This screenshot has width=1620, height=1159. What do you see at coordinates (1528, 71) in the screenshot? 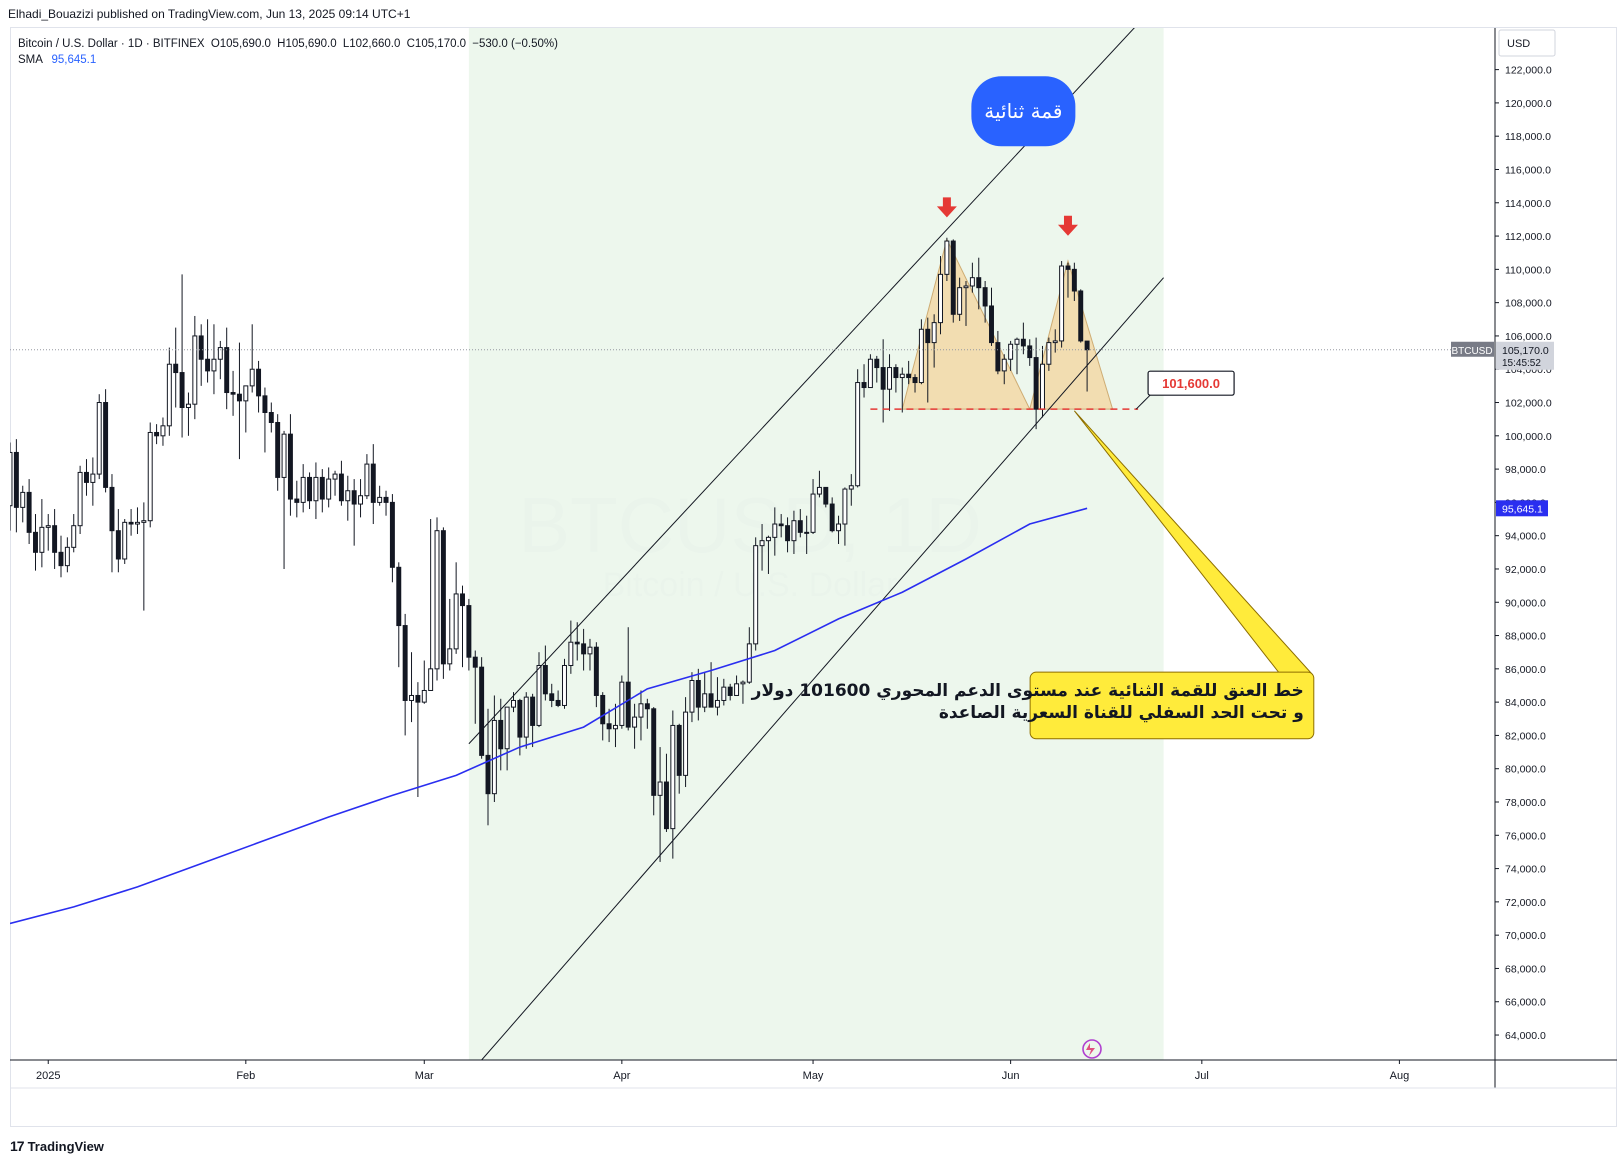
I see `y-tick-label: 122,000.0` at bounding box center [1528, 71].